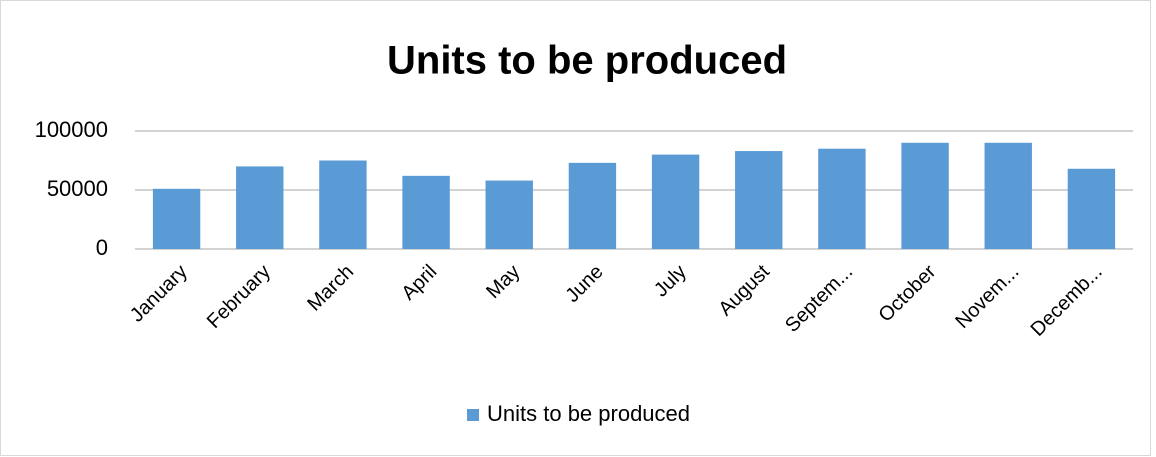 The width and height of the screenshot is (1156, 457). I want to click on y-tick-label: 100000, so click(71, 129).